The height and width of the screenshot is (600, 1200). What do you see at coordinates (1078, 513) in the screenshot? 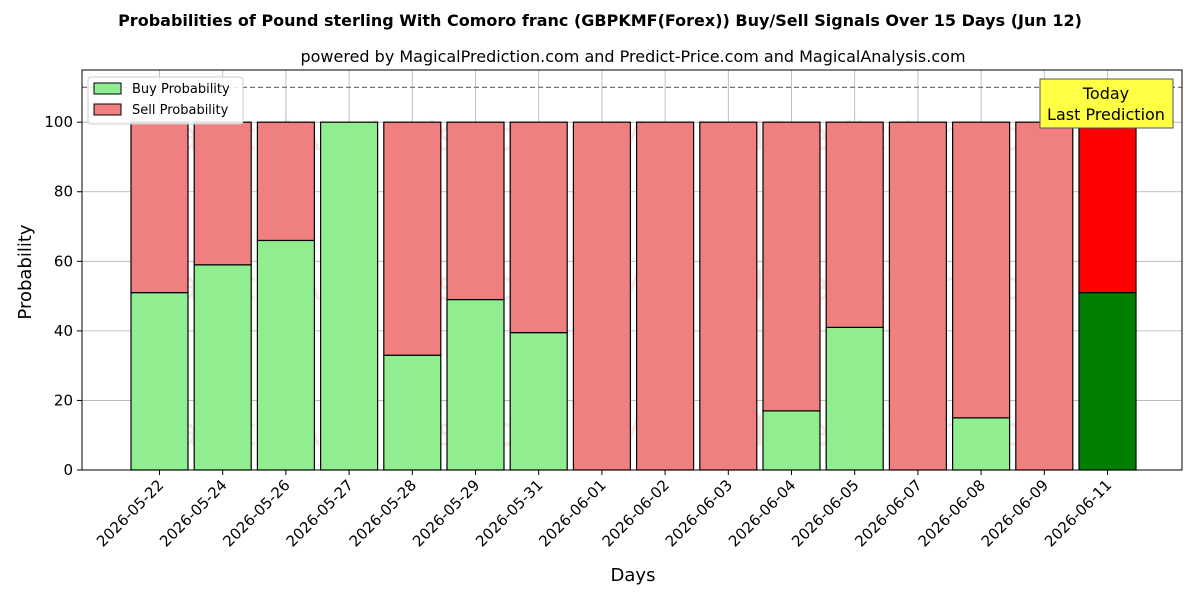
I see `x-tick-label: 2026-06-11` at bounding box center [1078, 513].